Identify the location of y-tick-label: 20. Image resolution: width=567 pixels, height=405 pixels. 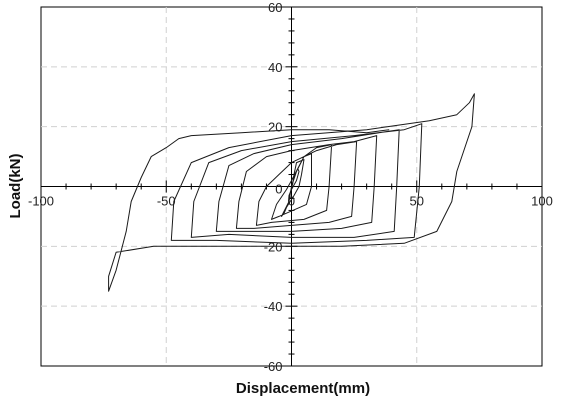
(275, 127).